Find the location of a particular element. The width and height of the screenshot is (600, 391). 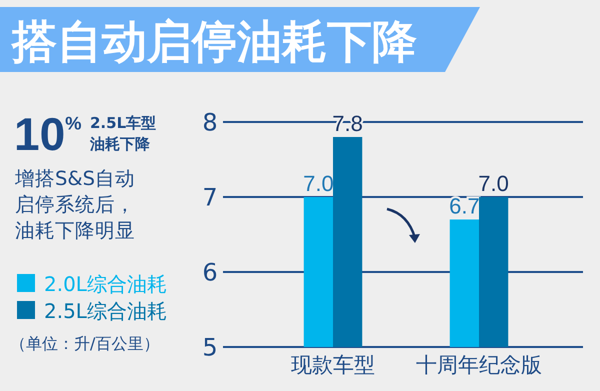

y-tick-label: 5 is located at coordinates (210, 347).